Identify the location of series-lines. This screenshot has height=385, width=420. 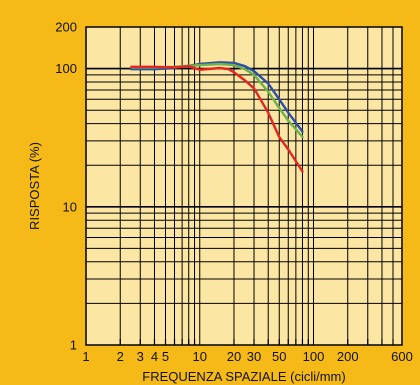
(217, 117).